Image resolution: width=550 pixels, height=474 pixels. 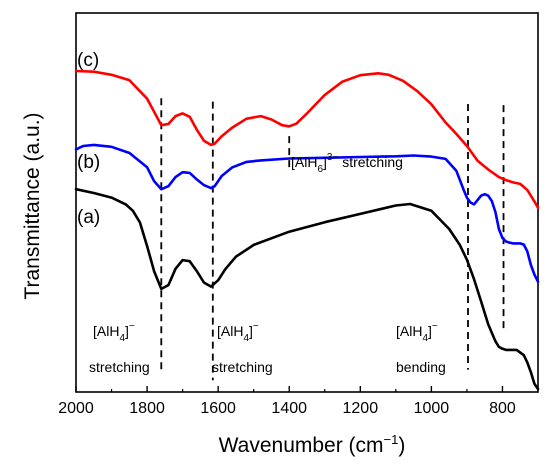 I want to click on x-axis-ticks: 2000 1800 1600 1400 1200 1000 800, so click(x=287, y=401).